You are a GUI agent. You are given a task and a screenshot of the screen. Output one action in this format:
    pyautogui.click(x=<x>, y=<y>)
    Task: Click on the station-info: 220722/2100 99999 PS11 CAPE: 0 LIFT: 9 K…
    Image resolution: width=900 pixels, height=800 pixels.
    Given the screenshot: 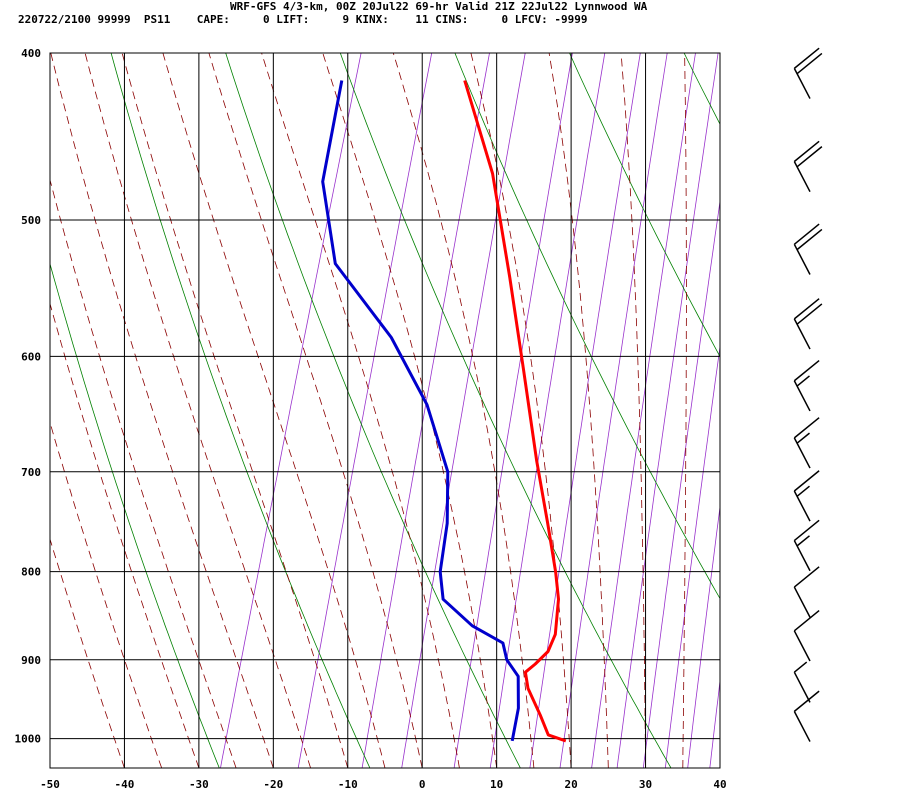 What is the action you would take?
    pyautogui.click(x=303, y=19)
    